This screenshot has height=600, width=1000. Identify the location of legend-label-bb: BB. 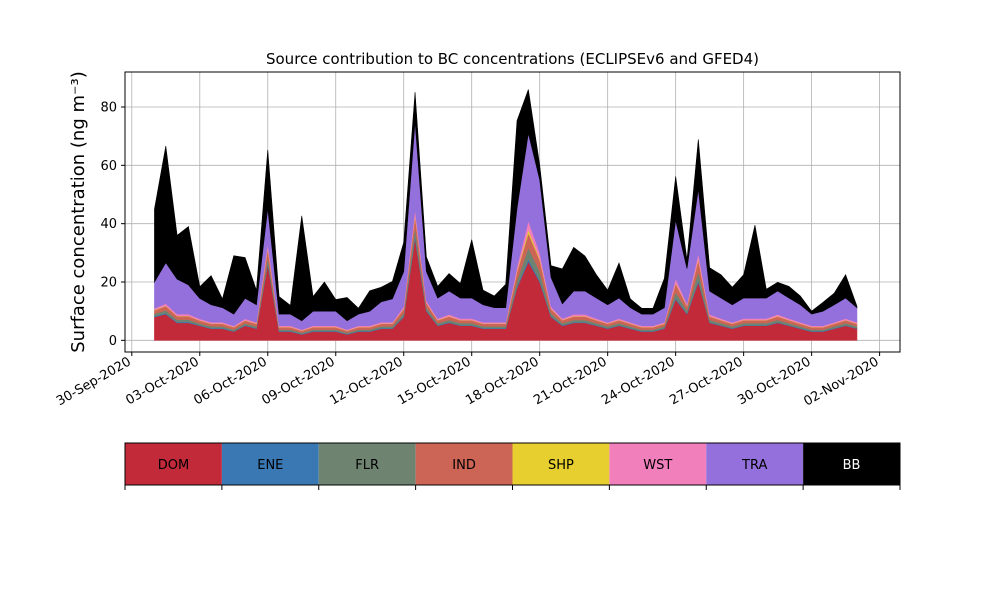
(852, 465).